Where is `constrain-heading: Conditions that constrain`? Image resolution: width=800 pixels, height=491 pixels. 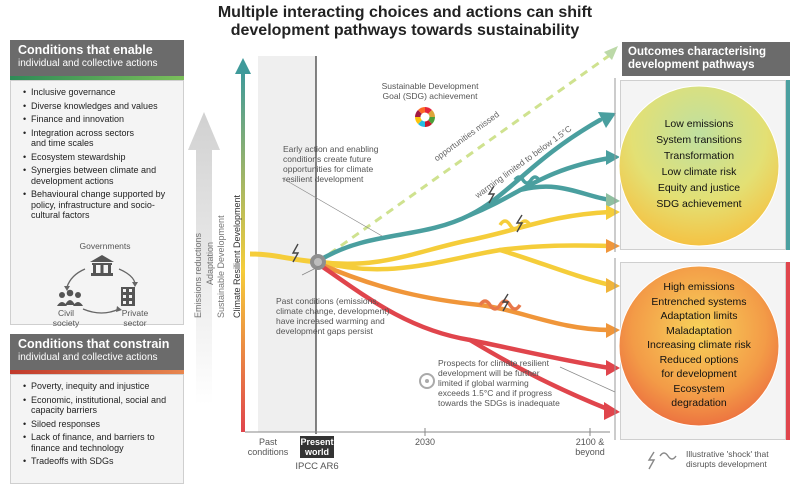 constrain-heading: Conditions that constrain is located at coordinates (94, 344).